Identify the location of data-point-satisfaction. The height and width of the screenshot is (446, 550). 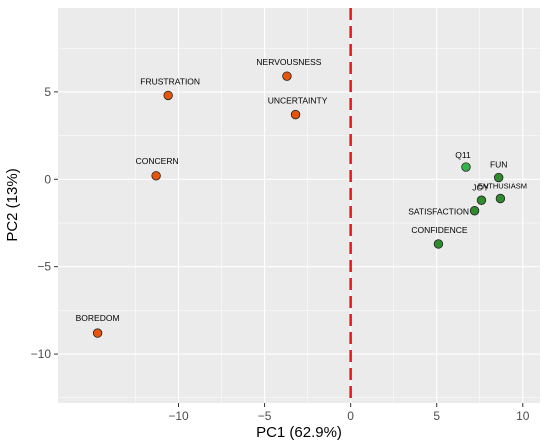
(474, 211).